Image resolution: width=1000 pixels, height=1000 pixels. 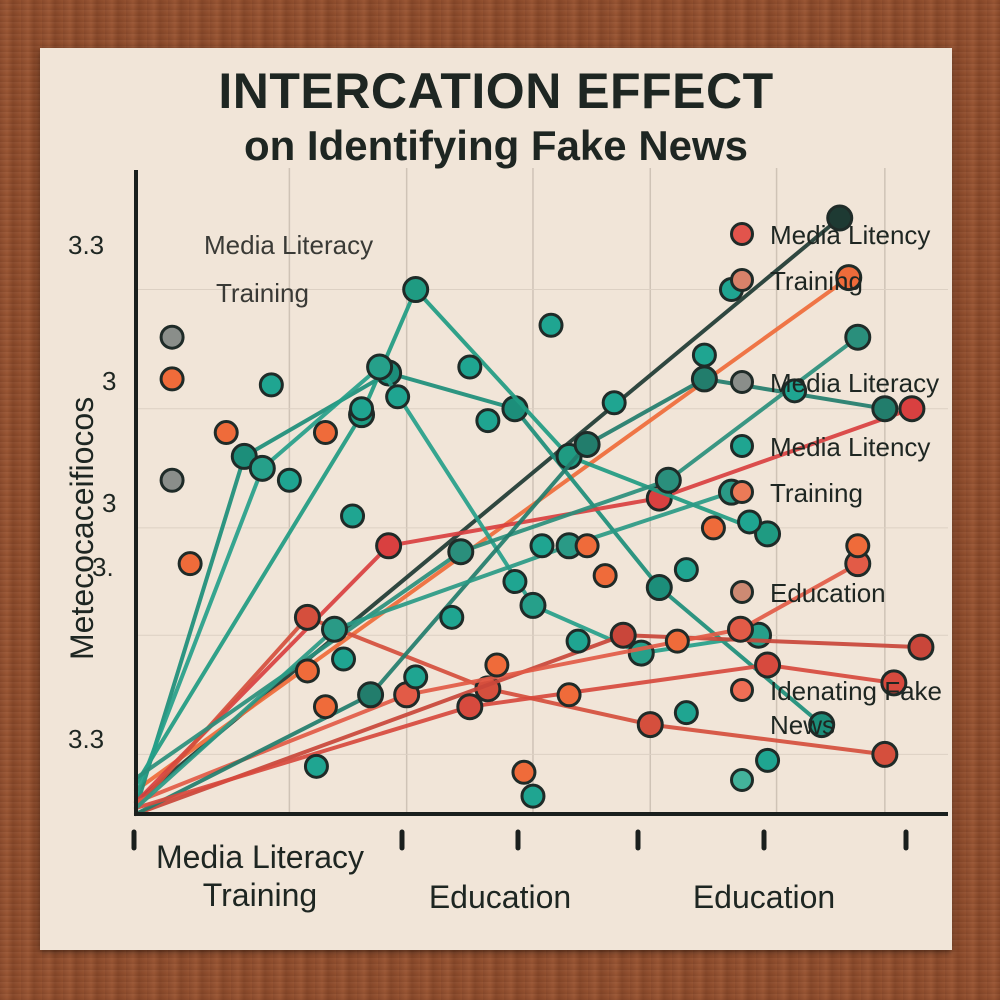 What do you see at coordinates (840, 493) in the screenshot?
I see `legend-item: Training` at bounding box center [840, 493].